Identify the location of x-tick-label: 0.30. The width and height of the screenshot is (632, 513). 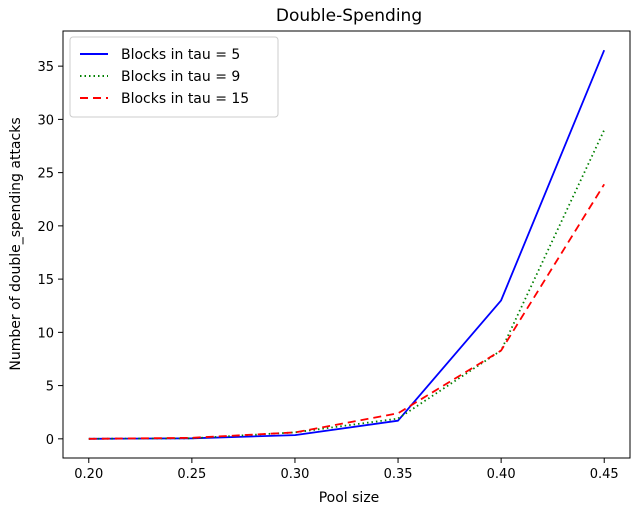
(294, 474).